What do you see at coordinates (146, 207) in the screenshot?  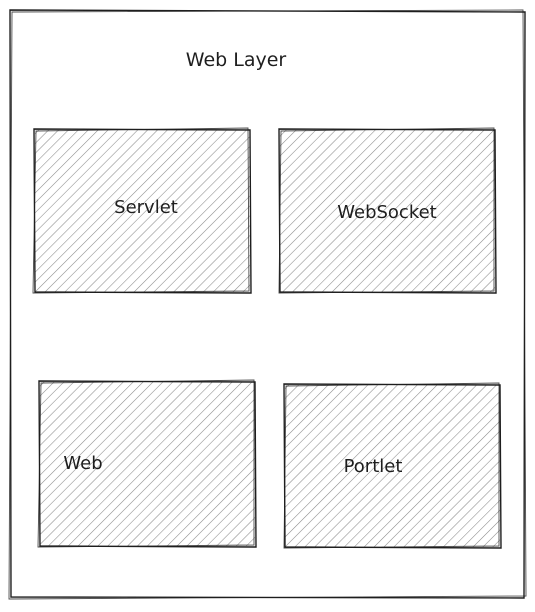 I see `block-label-servlet: Servlet` at bounding box center [146, 207].